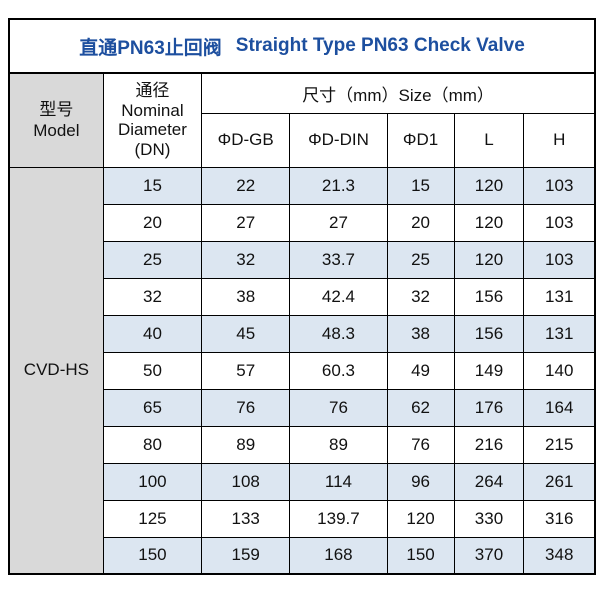 The height and width of the screenshot is (594, 604). I want to click on table-cell: 125, so click(152, 518).